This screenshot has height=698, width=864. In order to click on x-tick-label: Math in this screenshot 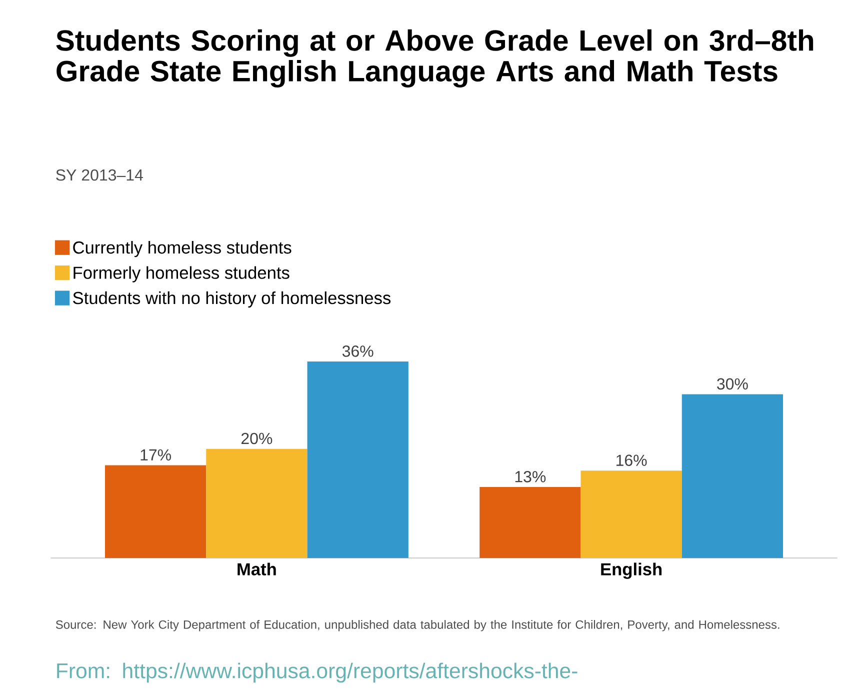, I will do `click(257, 569)`.